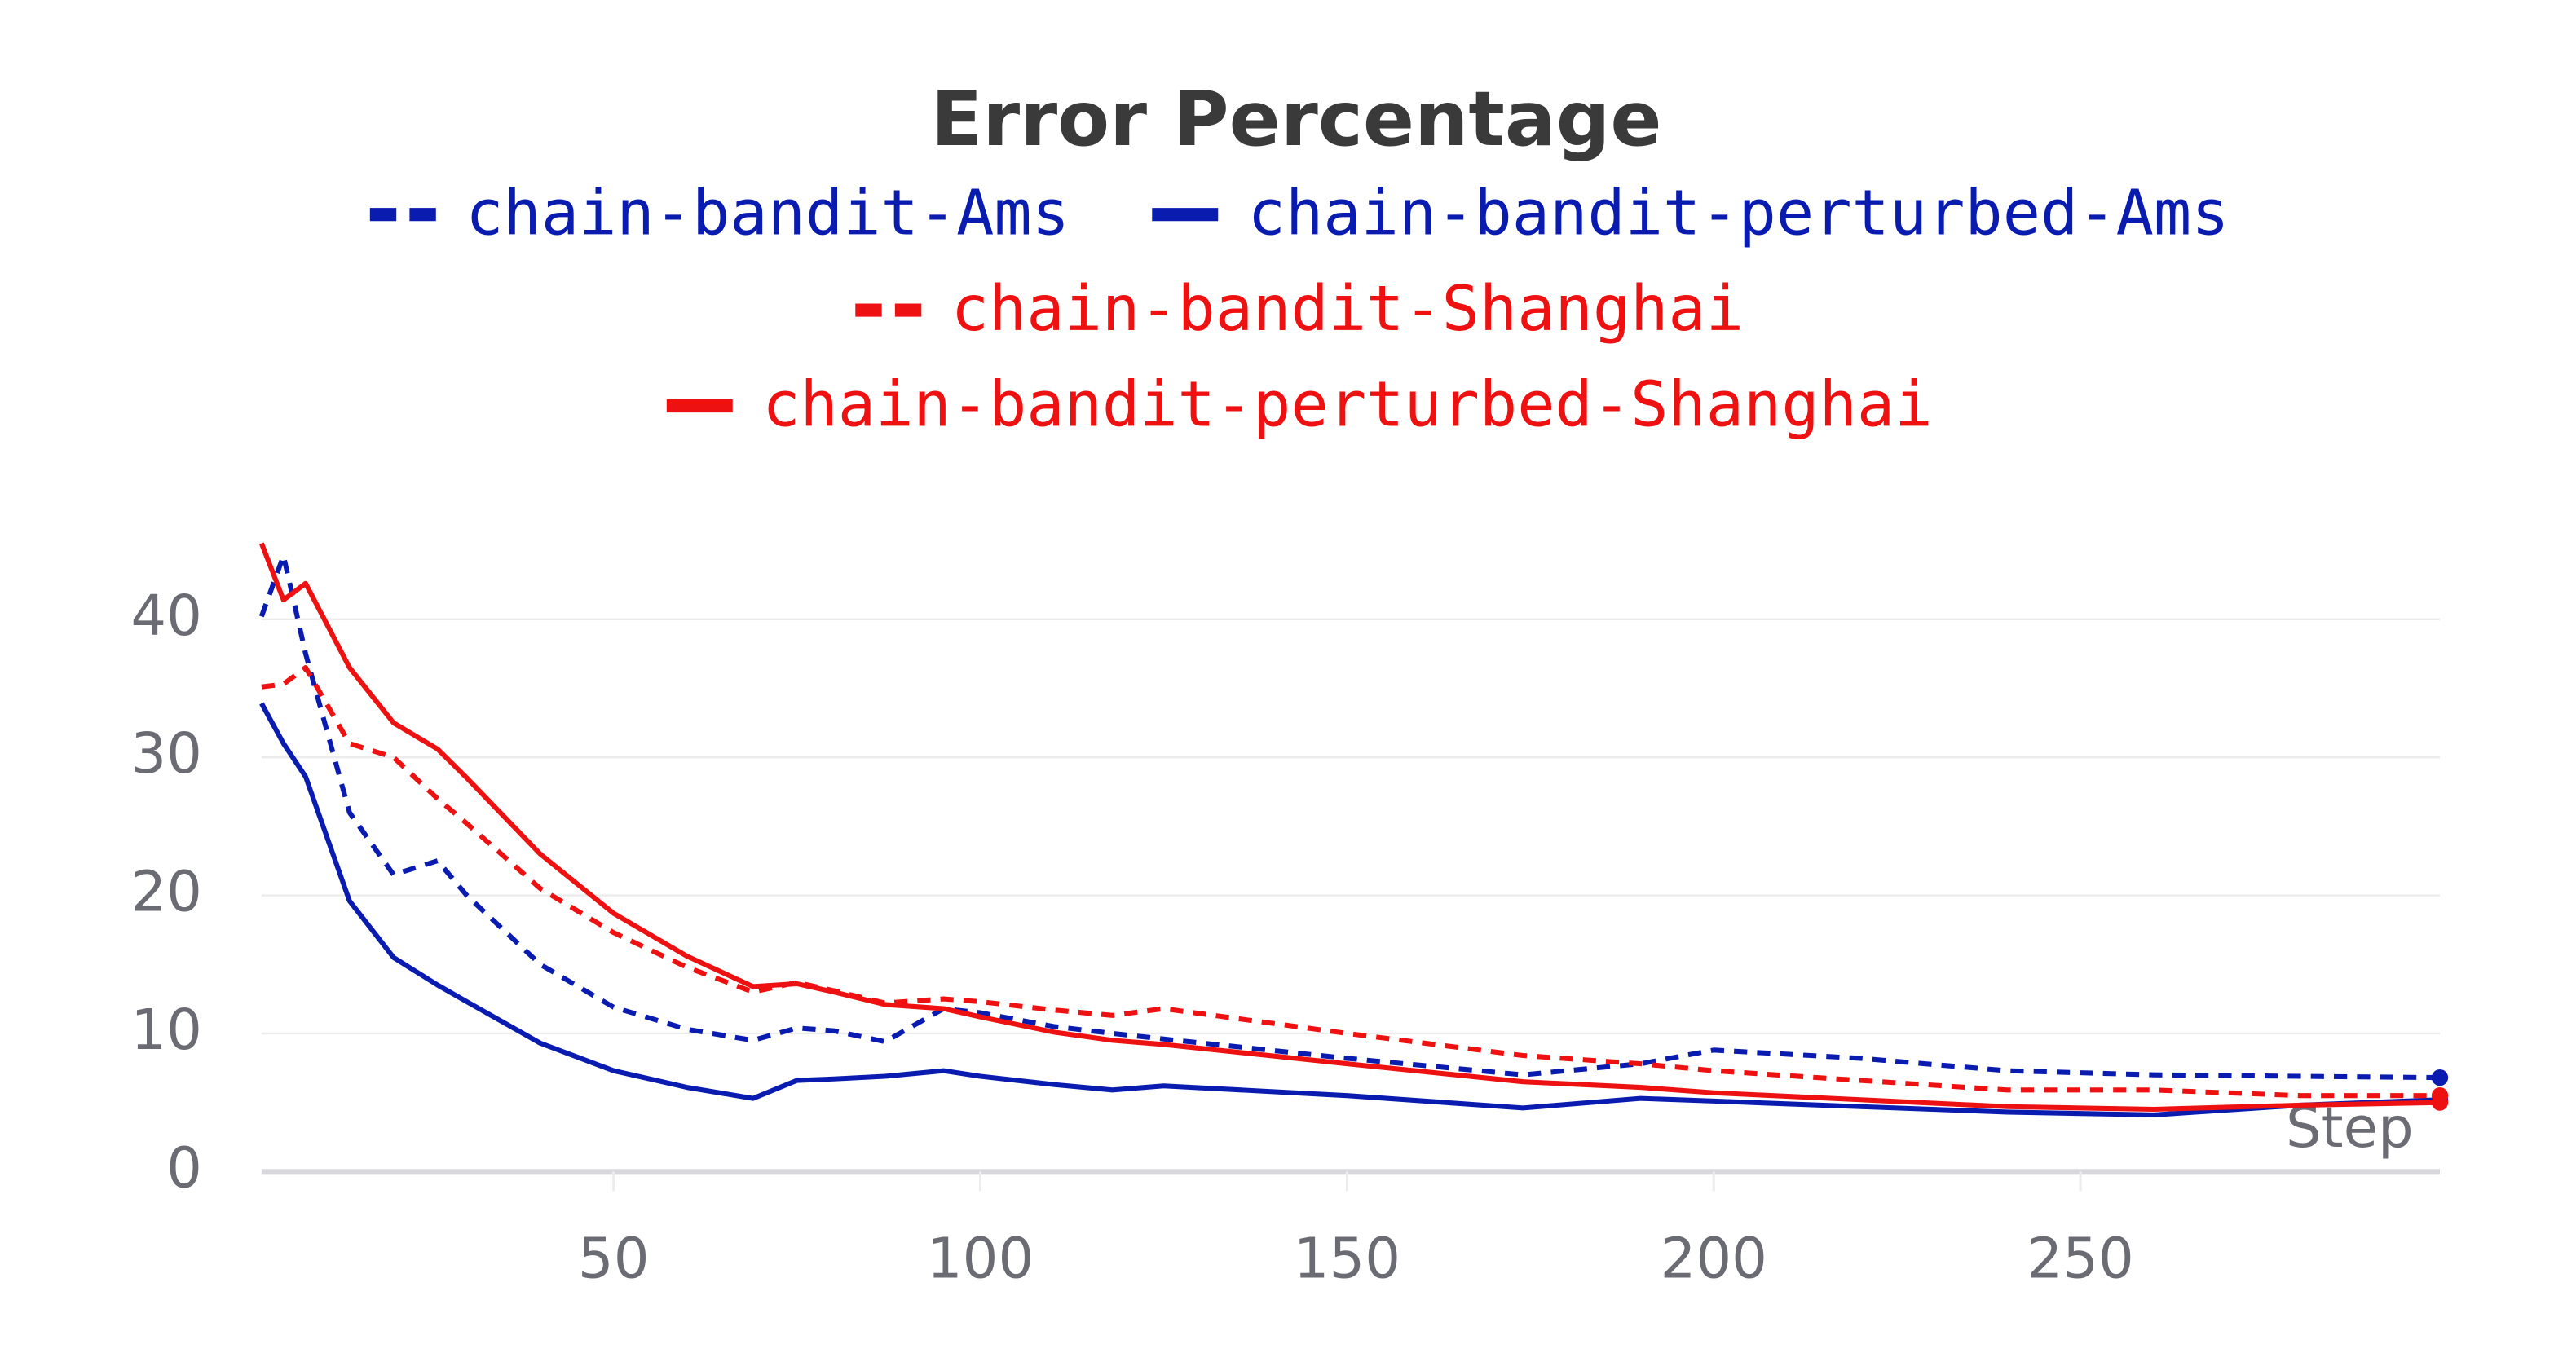 This screenshot has height=1353, width=2576. I want to click on legend-label: chain-bandit-Shanghai, so click(1347, 309).